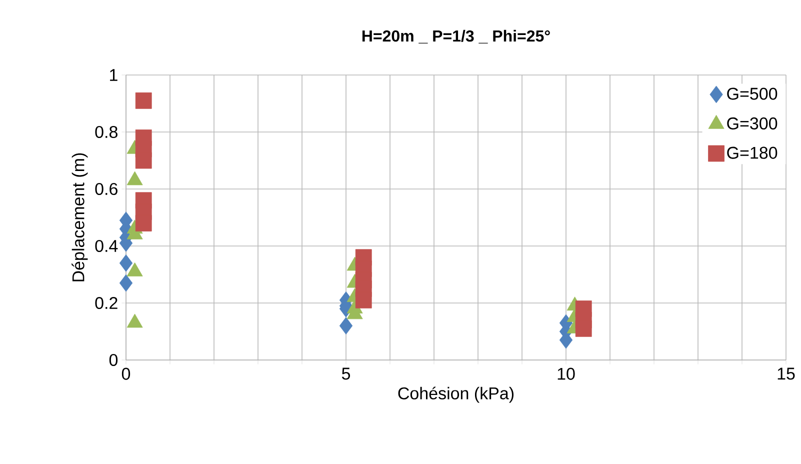 This screenshot has height=464, width=801. What do you see at coordinates (106, 189) in the screenshot?
I see `y-tick-label: 0.6` at bounding box center [106, 189].